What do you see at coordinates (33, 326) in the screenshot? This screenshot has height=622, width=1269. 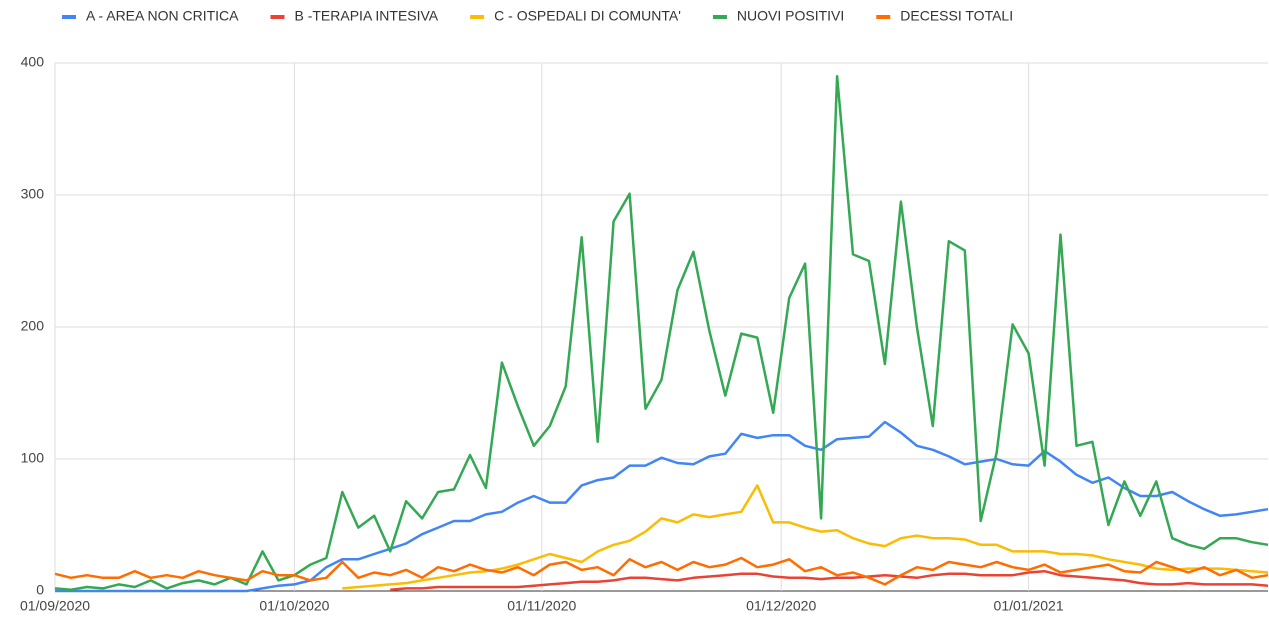 I see `y-tick-label: 200` at bounding box center [33, 326].